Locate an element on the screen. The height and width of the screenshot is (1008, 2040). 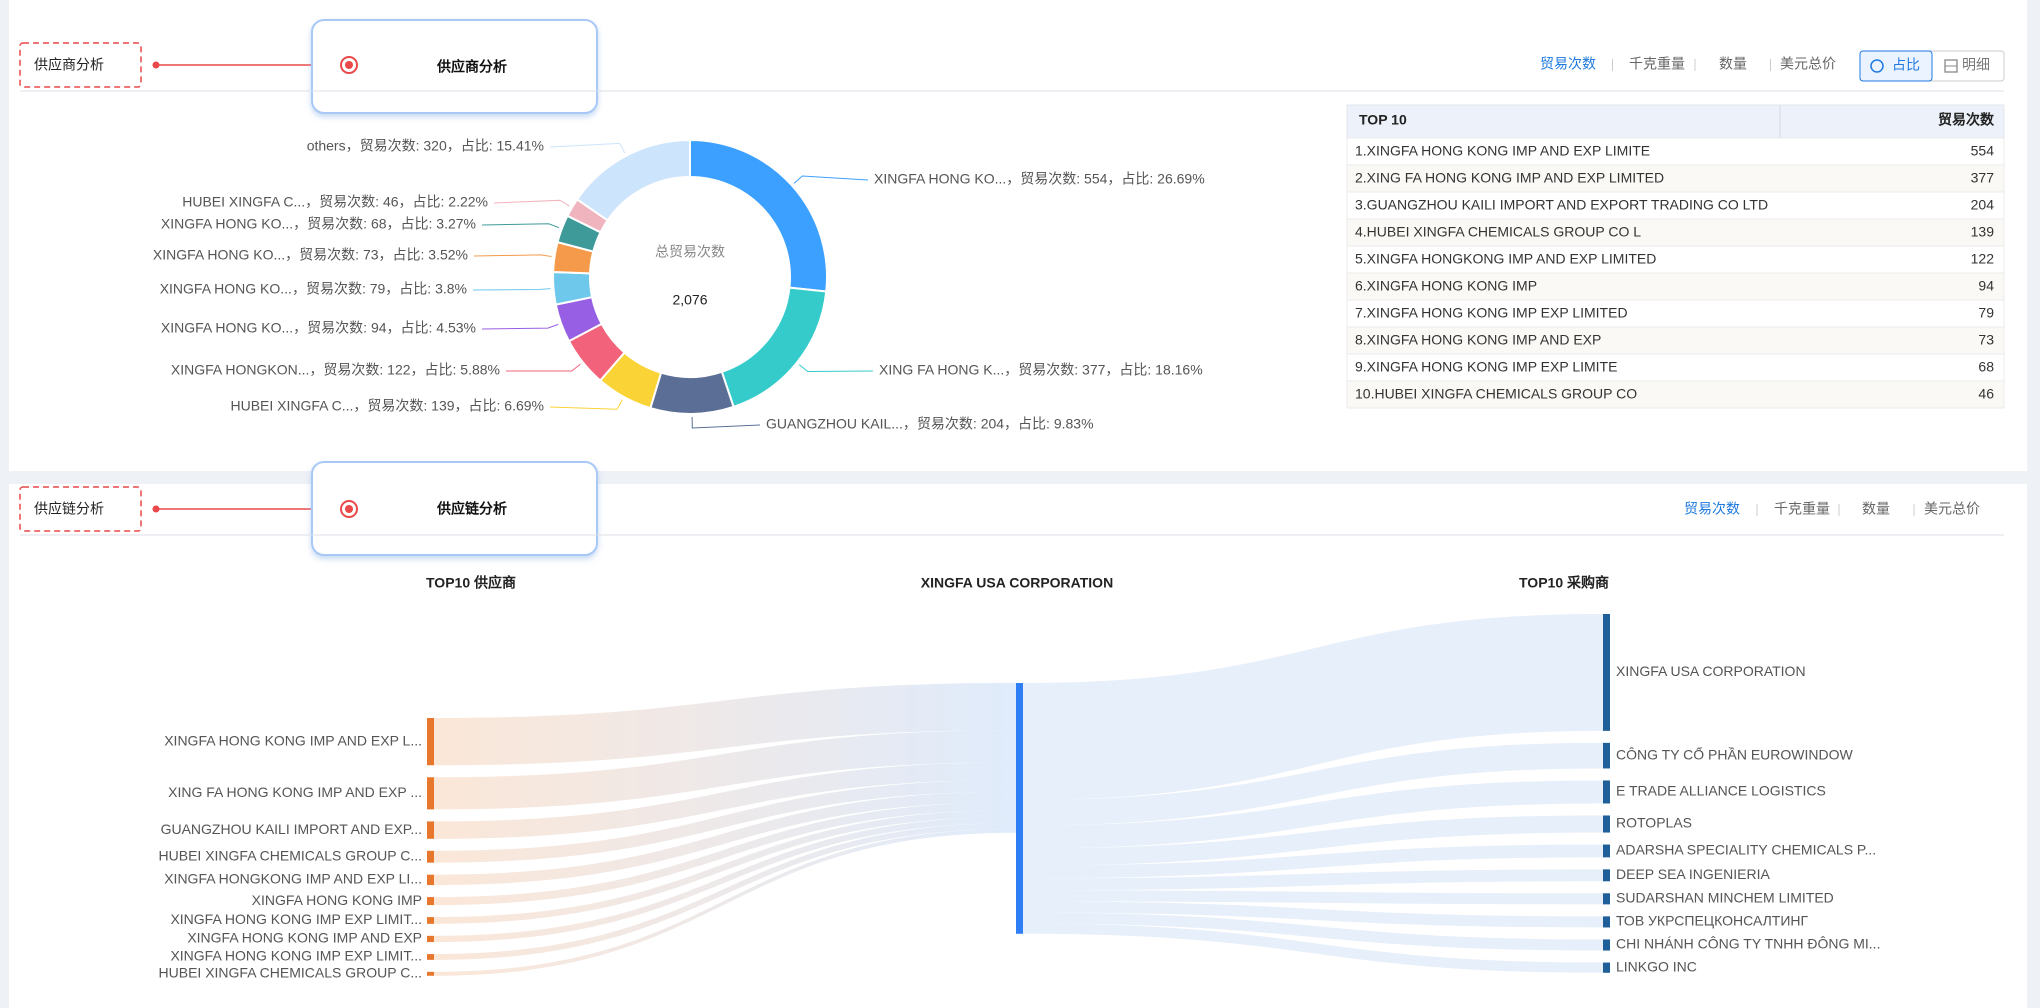
table-cell: 1.XINGFA HONG KONG IMP AND EXP LIMITE is located at coordinates (1502, 151).